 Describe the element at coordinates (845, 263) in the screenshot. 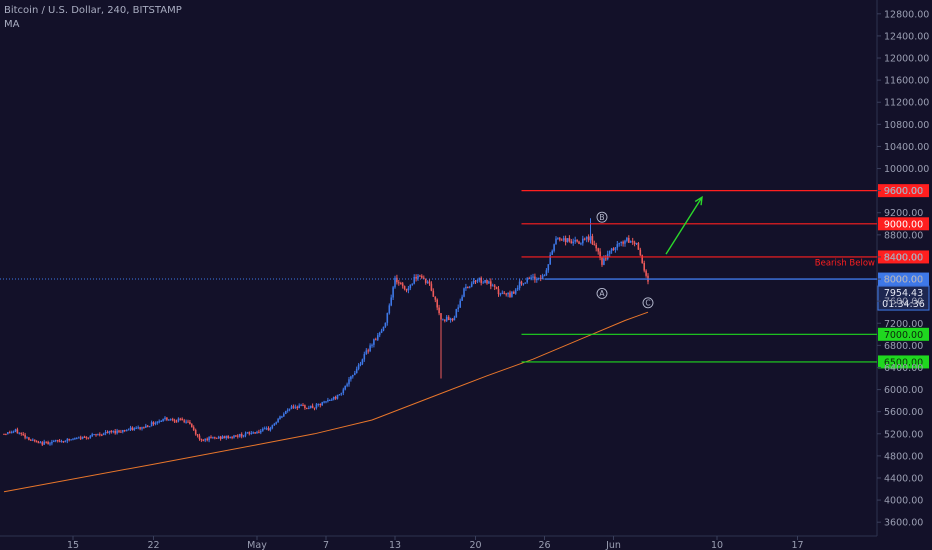

I see `bearish-below-label: Bearish Below` at that location.